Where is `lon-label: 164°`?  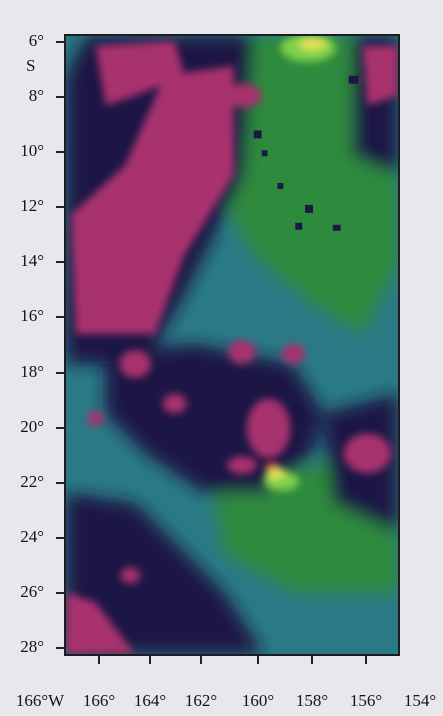 lon-label: 164° is located at coordinates (150, 700).